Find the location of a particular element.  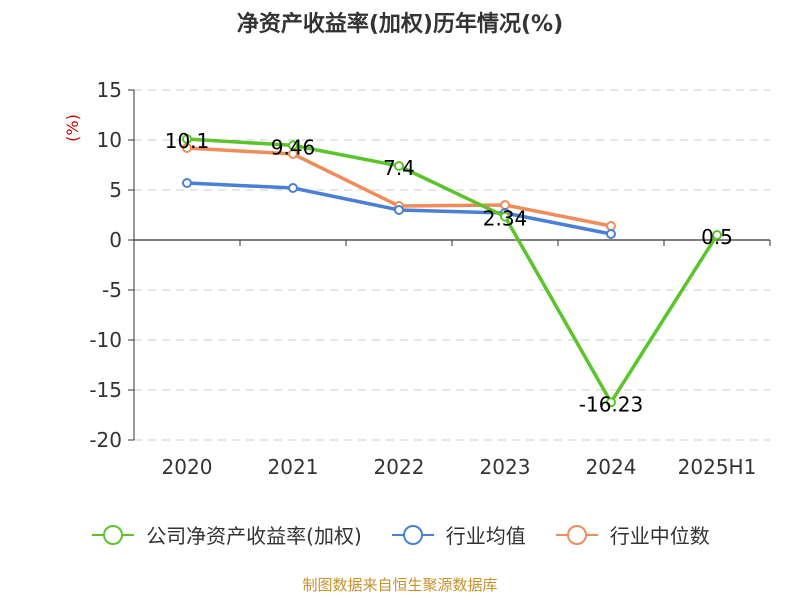

legend-item-2: 行业中位数 is located at coordinates (632, 534).